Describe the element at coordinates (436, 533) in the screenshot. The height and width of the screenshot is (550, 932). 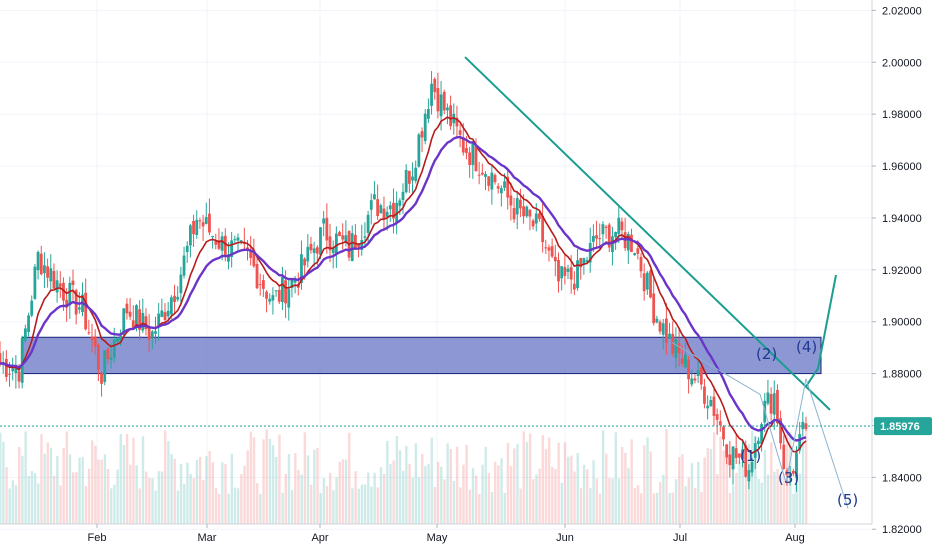
I see `time-axis: Feb Mar Apr May Jun Jul Aug` at that location.